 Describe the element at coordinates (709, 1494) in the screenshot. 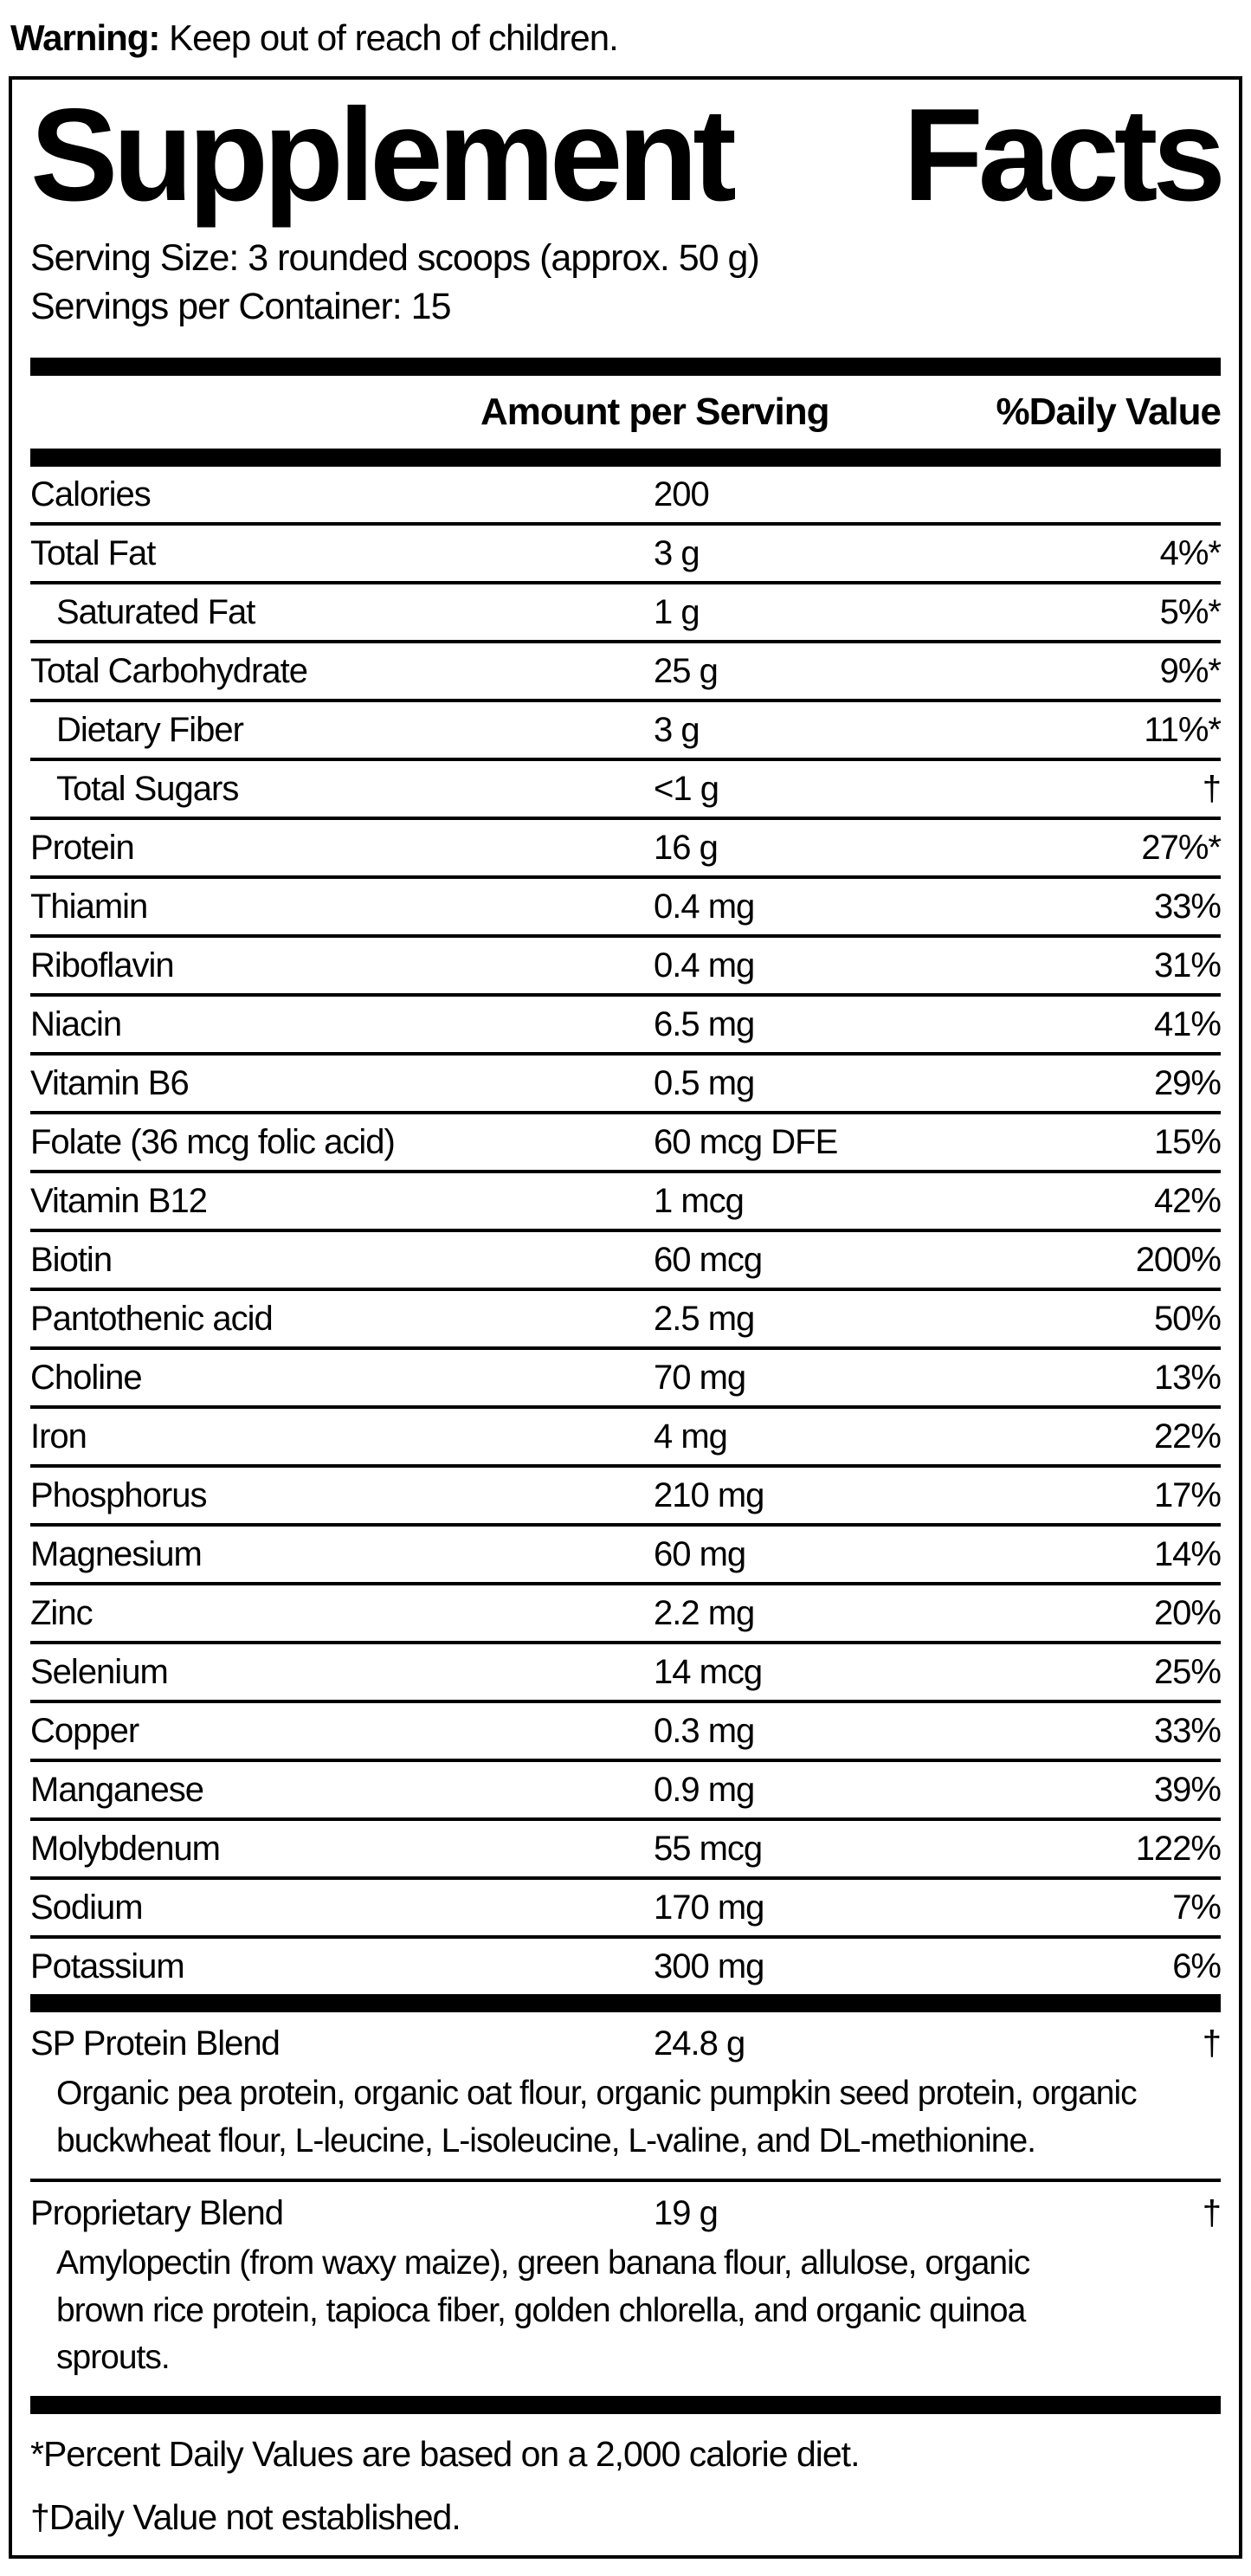

I see `nutrient-amount: 210 mg` at that location.